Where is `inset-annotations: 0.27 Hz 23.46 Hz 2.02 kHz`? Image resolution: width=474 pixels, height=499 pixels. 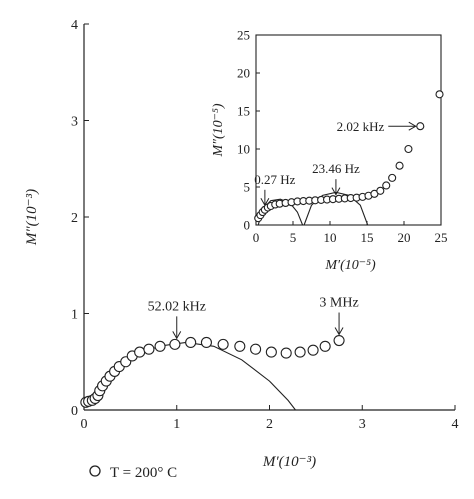 inset-annotations: 0.27 Hz 23.46 Hz 2.02 kHz is located at coordinates (335, 163).